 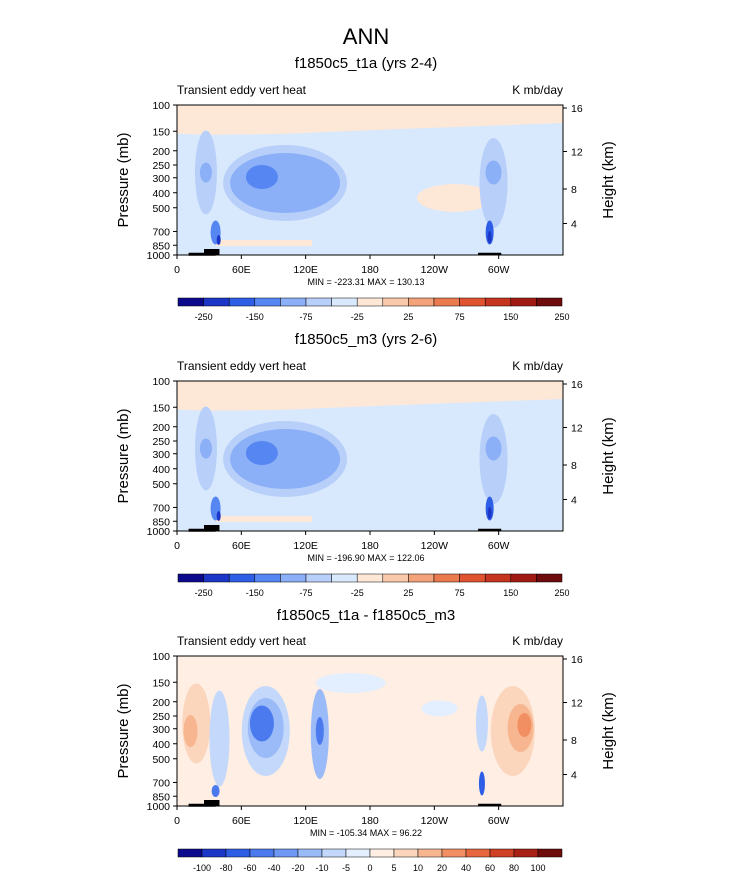 I want to click on contour-field, so click(x=370, y=456).